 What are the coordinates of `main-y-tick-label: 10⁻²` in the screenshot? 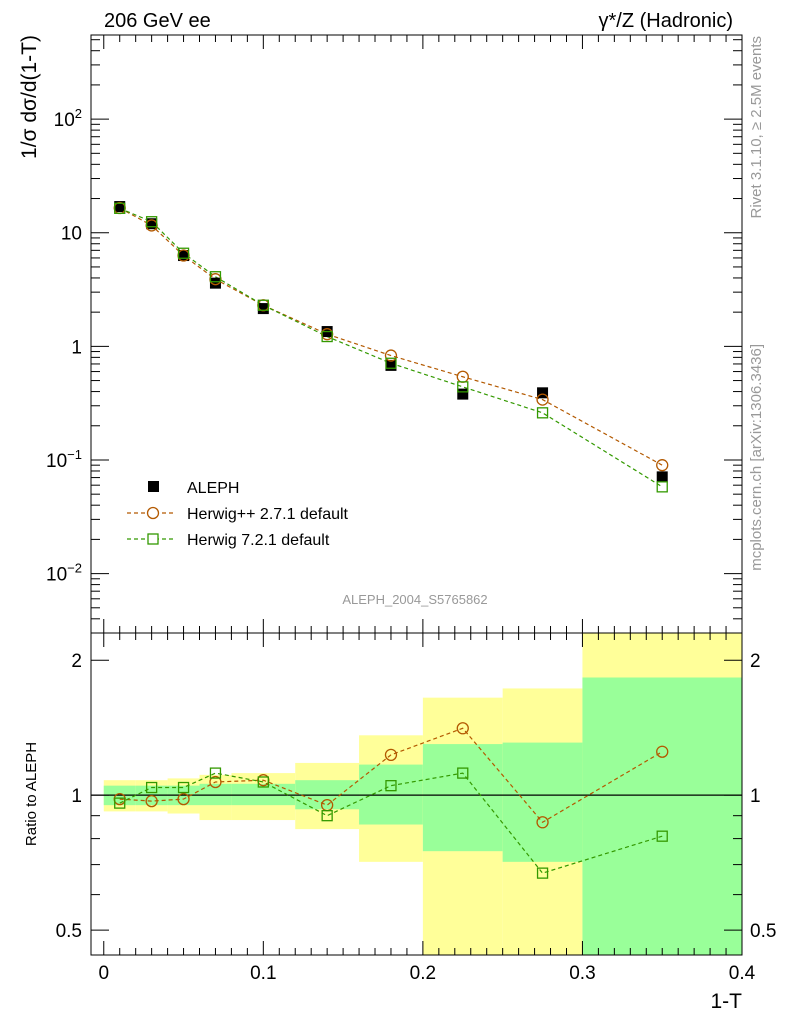 It's located at (64, 573).